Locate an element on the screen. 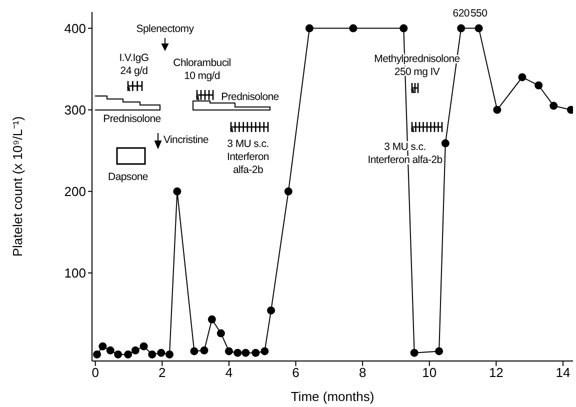 Image resolution: width=576 pixels, height=407 pixels. y-tick-label: 400 is located at coordinates (75, 28).